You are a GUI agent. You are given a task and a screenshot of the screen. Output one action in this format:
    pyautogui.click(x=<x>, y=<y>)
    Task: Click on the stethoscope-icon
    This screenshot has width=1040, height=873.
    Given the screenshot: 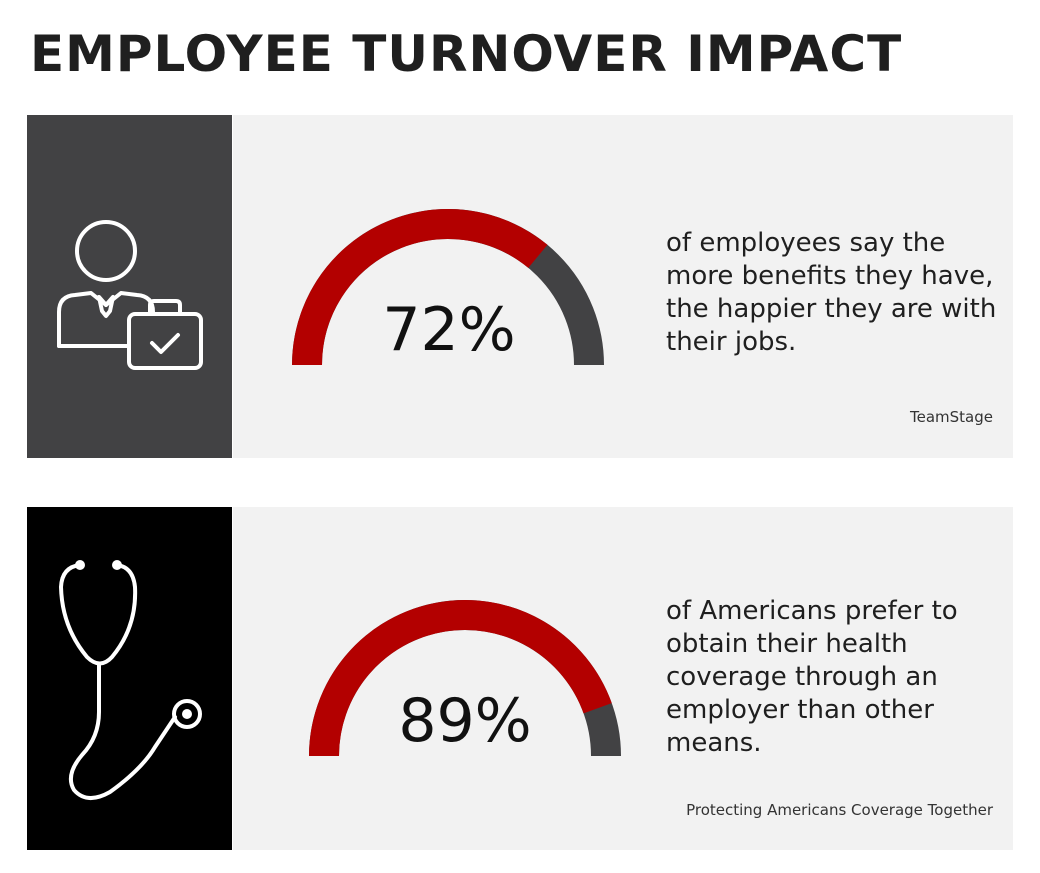 What is the action you would take?
    pyautogui.click(x=130, y=680)
    